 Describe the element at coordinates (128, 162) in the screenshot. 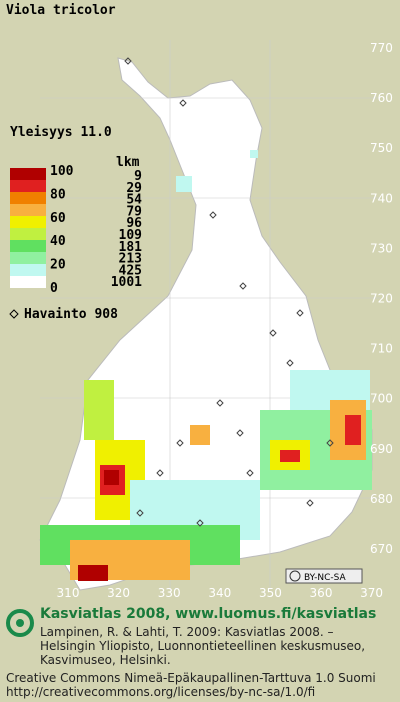

I see `count-title: lkm` at that location.